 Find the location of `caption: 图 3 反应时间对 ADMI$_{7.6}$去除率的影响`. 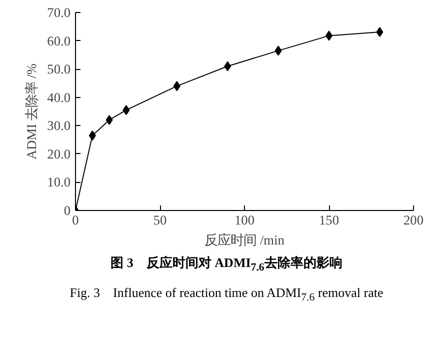

caption: 图 3 反应时间对 ADMI$_{7.6}$去除率的影响 is located at coordinates (227, 265).